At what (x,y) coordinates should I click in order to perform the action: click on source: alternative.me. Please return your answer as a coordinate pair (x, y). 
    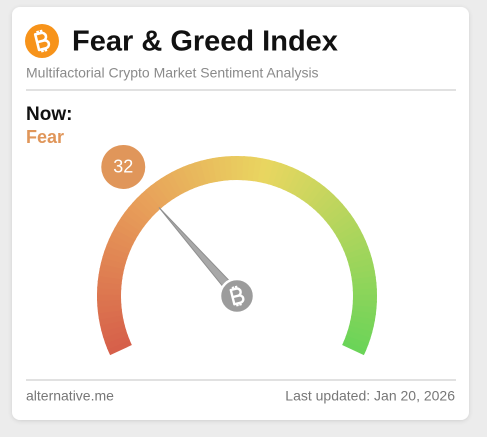
    Looking at the image, I should click on (70, 396).